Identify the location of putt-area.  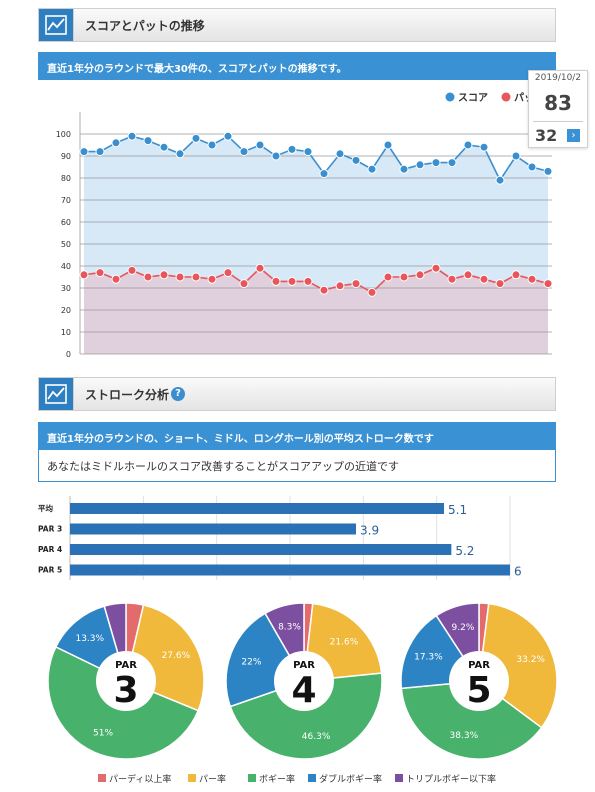
(316, 311).